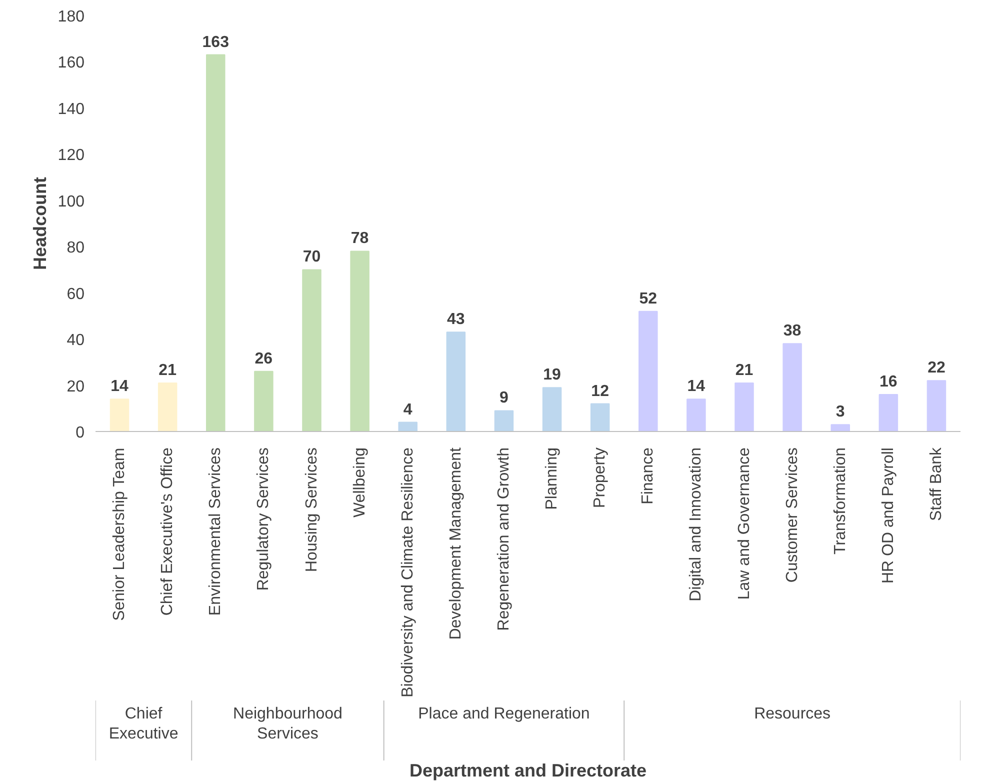 The width and height of the screenshot is (982, 783). I want to click on y-tick-label: 40, so click(75, 341).